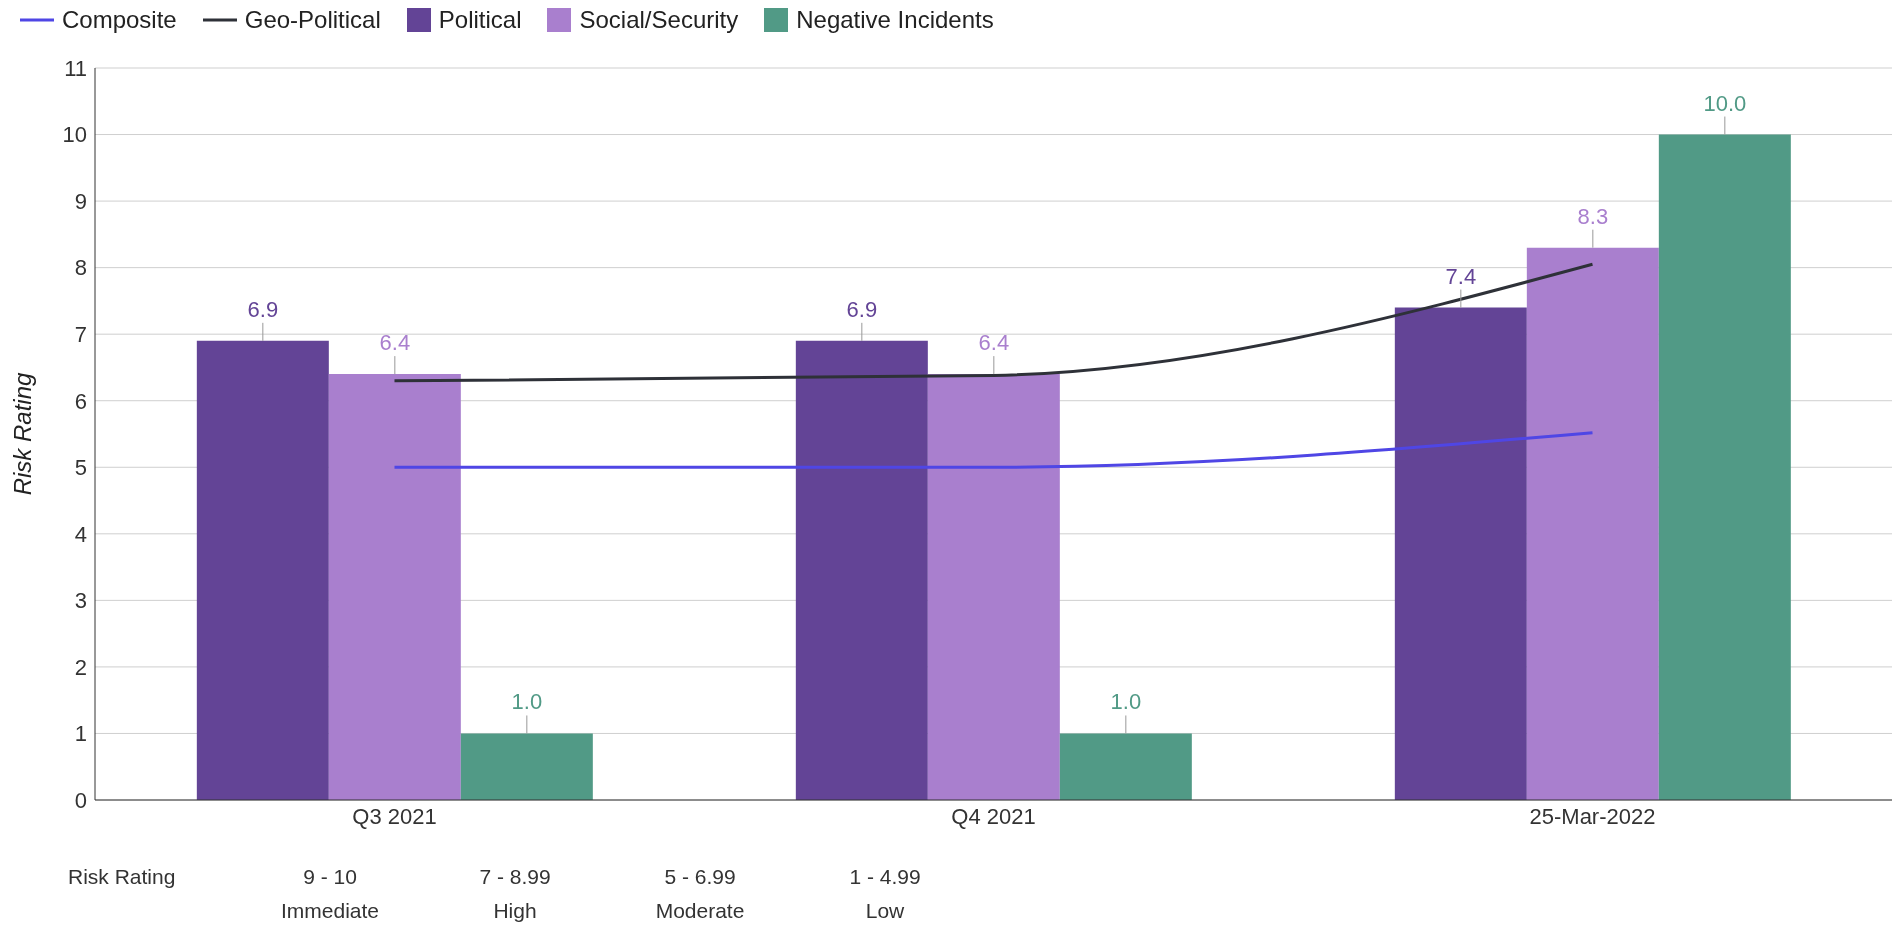 This screenshot has width=1898, height=928. I want to click on legend-label: Social/Security, so click(658, 20).